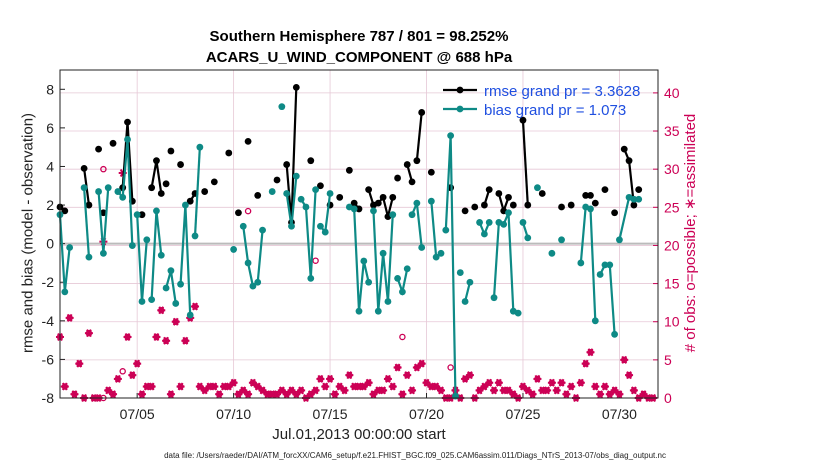 The height and width of the screenshot is (470, 830). What do you see at coordinates (672, 169) in the screenshot?
I see `y-tick-label-right: 30` at bounding box center [672, 169].